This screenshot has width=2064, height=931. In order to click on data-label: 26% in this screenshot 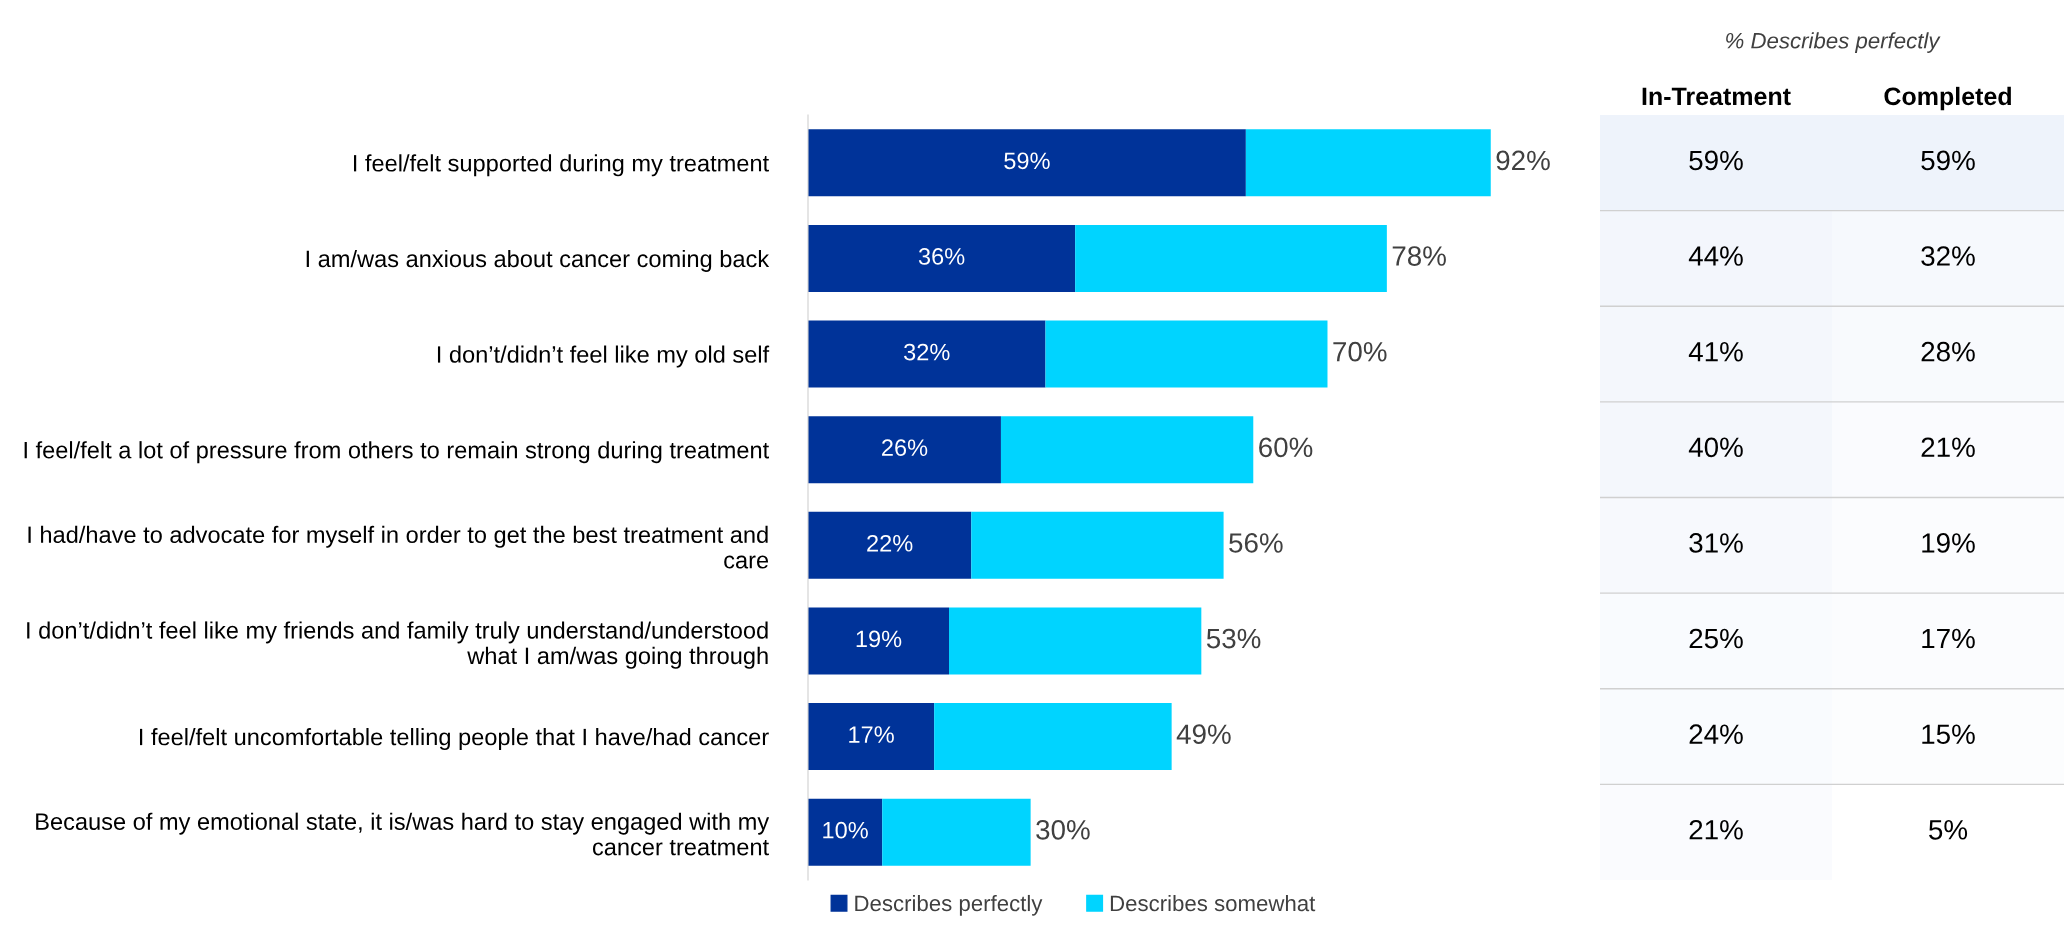, I will do `click(905, 448)`.